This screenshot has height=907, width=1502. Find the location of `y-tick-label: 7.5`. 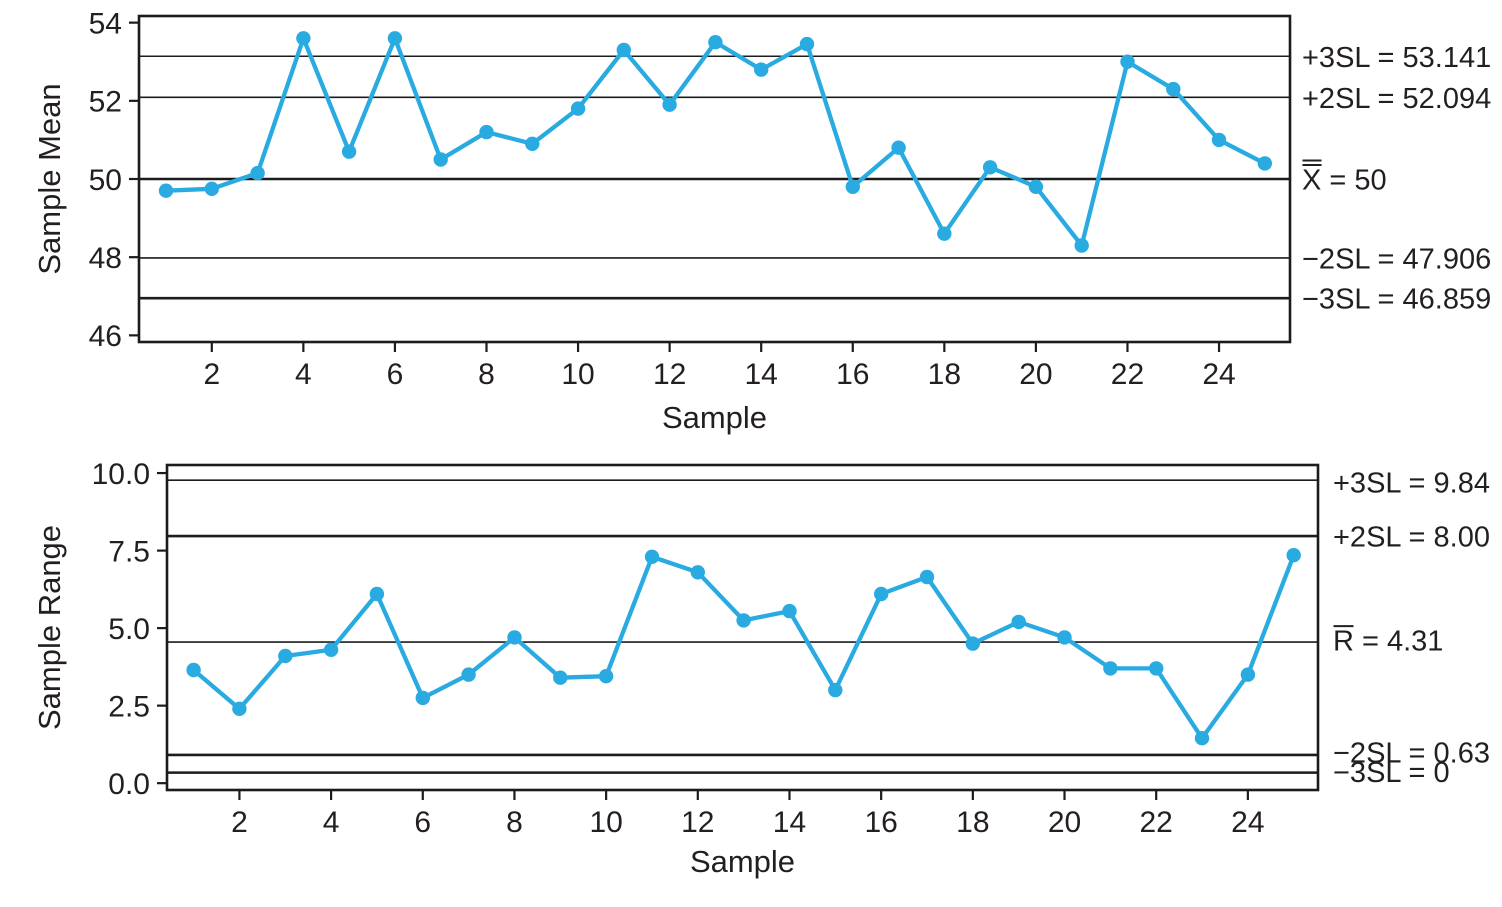

y-tick-label: 7.5 is located at coordinates (129, 551).